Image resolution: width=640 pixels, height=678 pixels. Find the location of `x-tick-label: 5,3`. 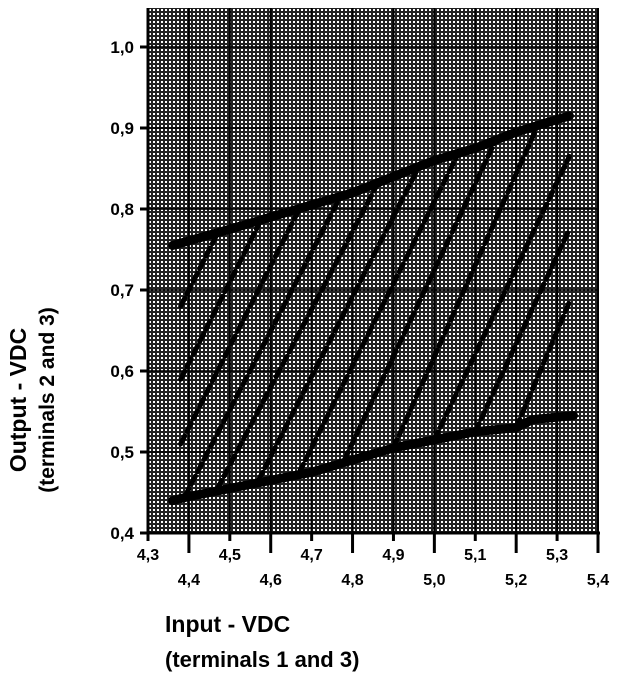

x-tick-label: 5,3 is located at coordinates (557, 555).